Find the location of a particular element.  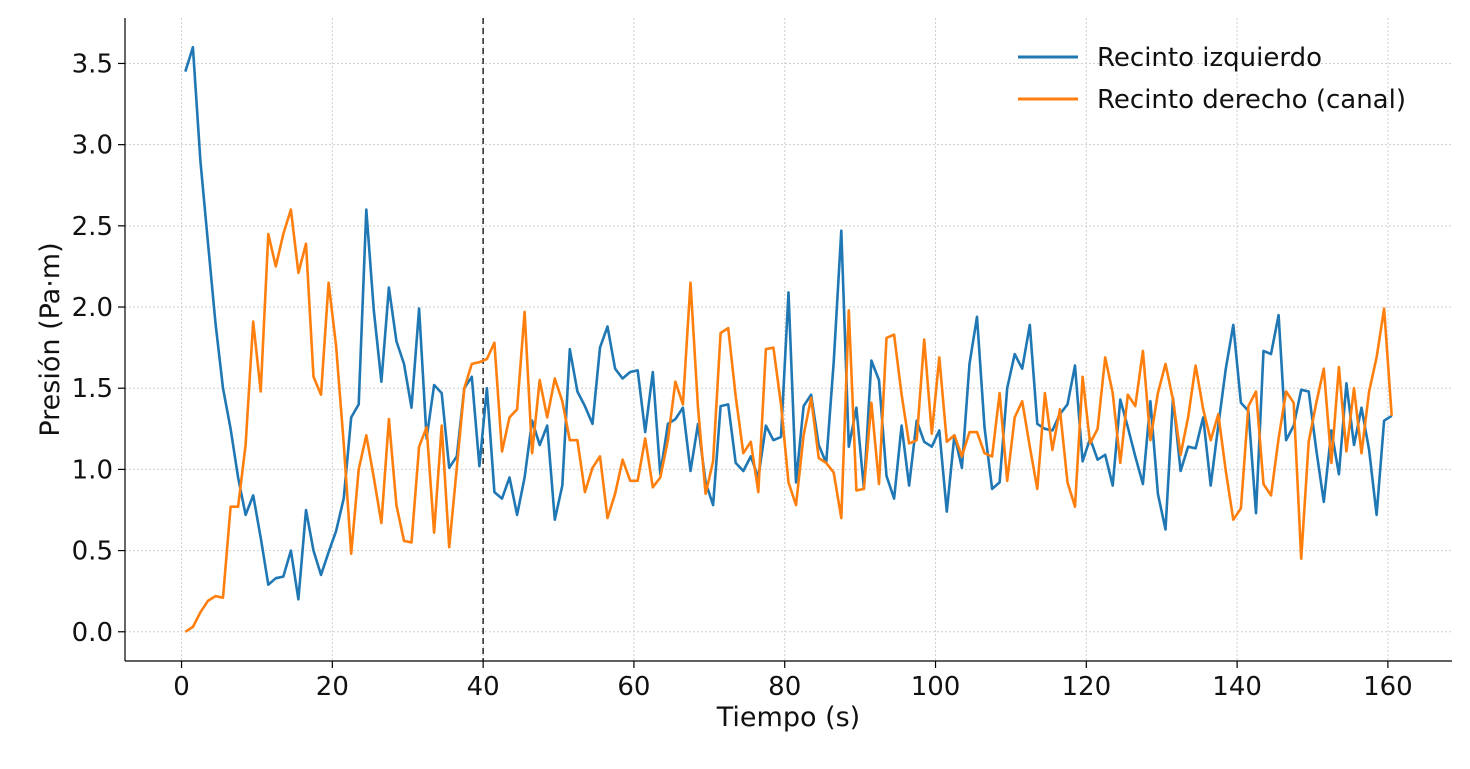

x-tick-label: 80 is located at coordinates (784, 687).